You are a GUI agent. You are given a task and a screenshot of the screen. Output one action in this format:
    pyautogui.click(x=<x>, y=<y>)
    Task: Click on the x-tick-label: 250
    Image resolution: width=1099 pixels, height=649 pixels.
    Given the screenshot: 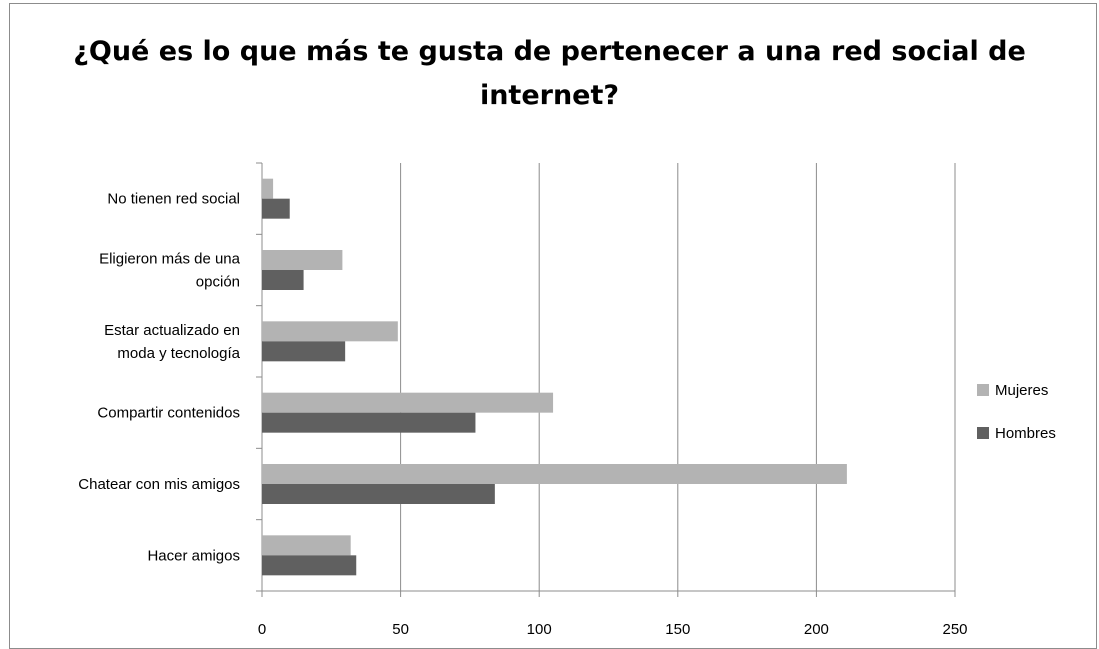 What is the action you would take?
    pyautogui.click(x=954, y=629)
    